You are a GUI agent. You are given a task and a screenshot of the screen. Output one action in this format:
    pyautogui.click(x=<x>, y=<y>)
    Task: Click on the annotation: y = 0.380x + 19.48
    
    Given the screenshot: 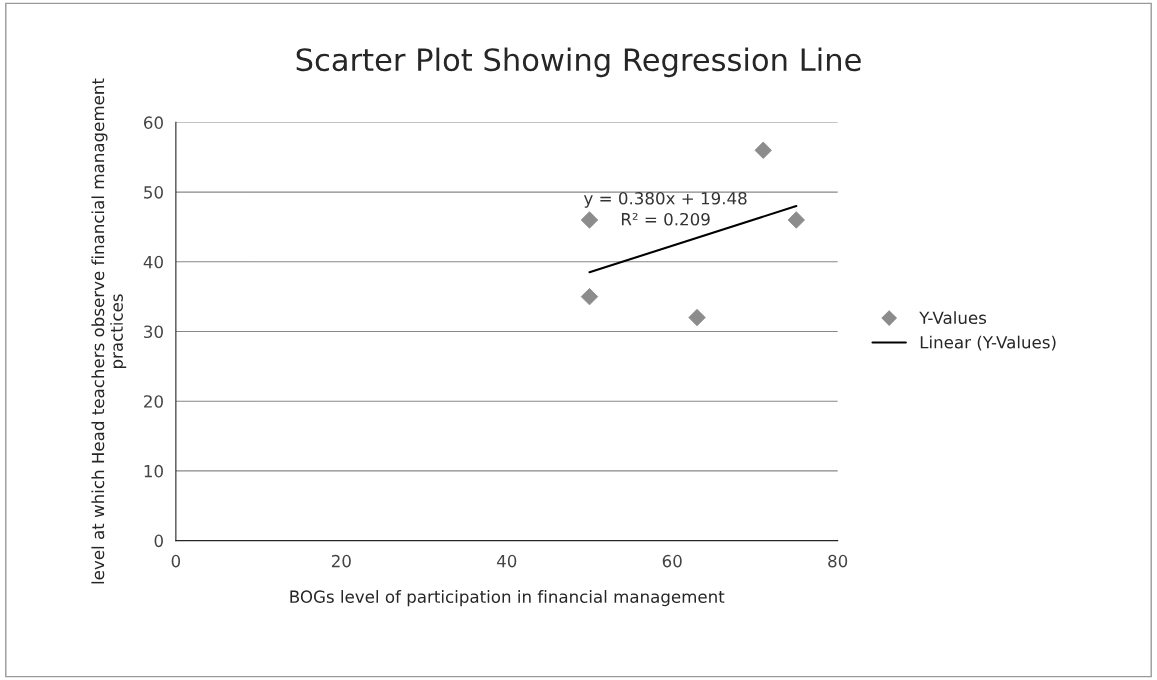 What is the action you would take?
    pyautogui.click(x=665, y=200)
    